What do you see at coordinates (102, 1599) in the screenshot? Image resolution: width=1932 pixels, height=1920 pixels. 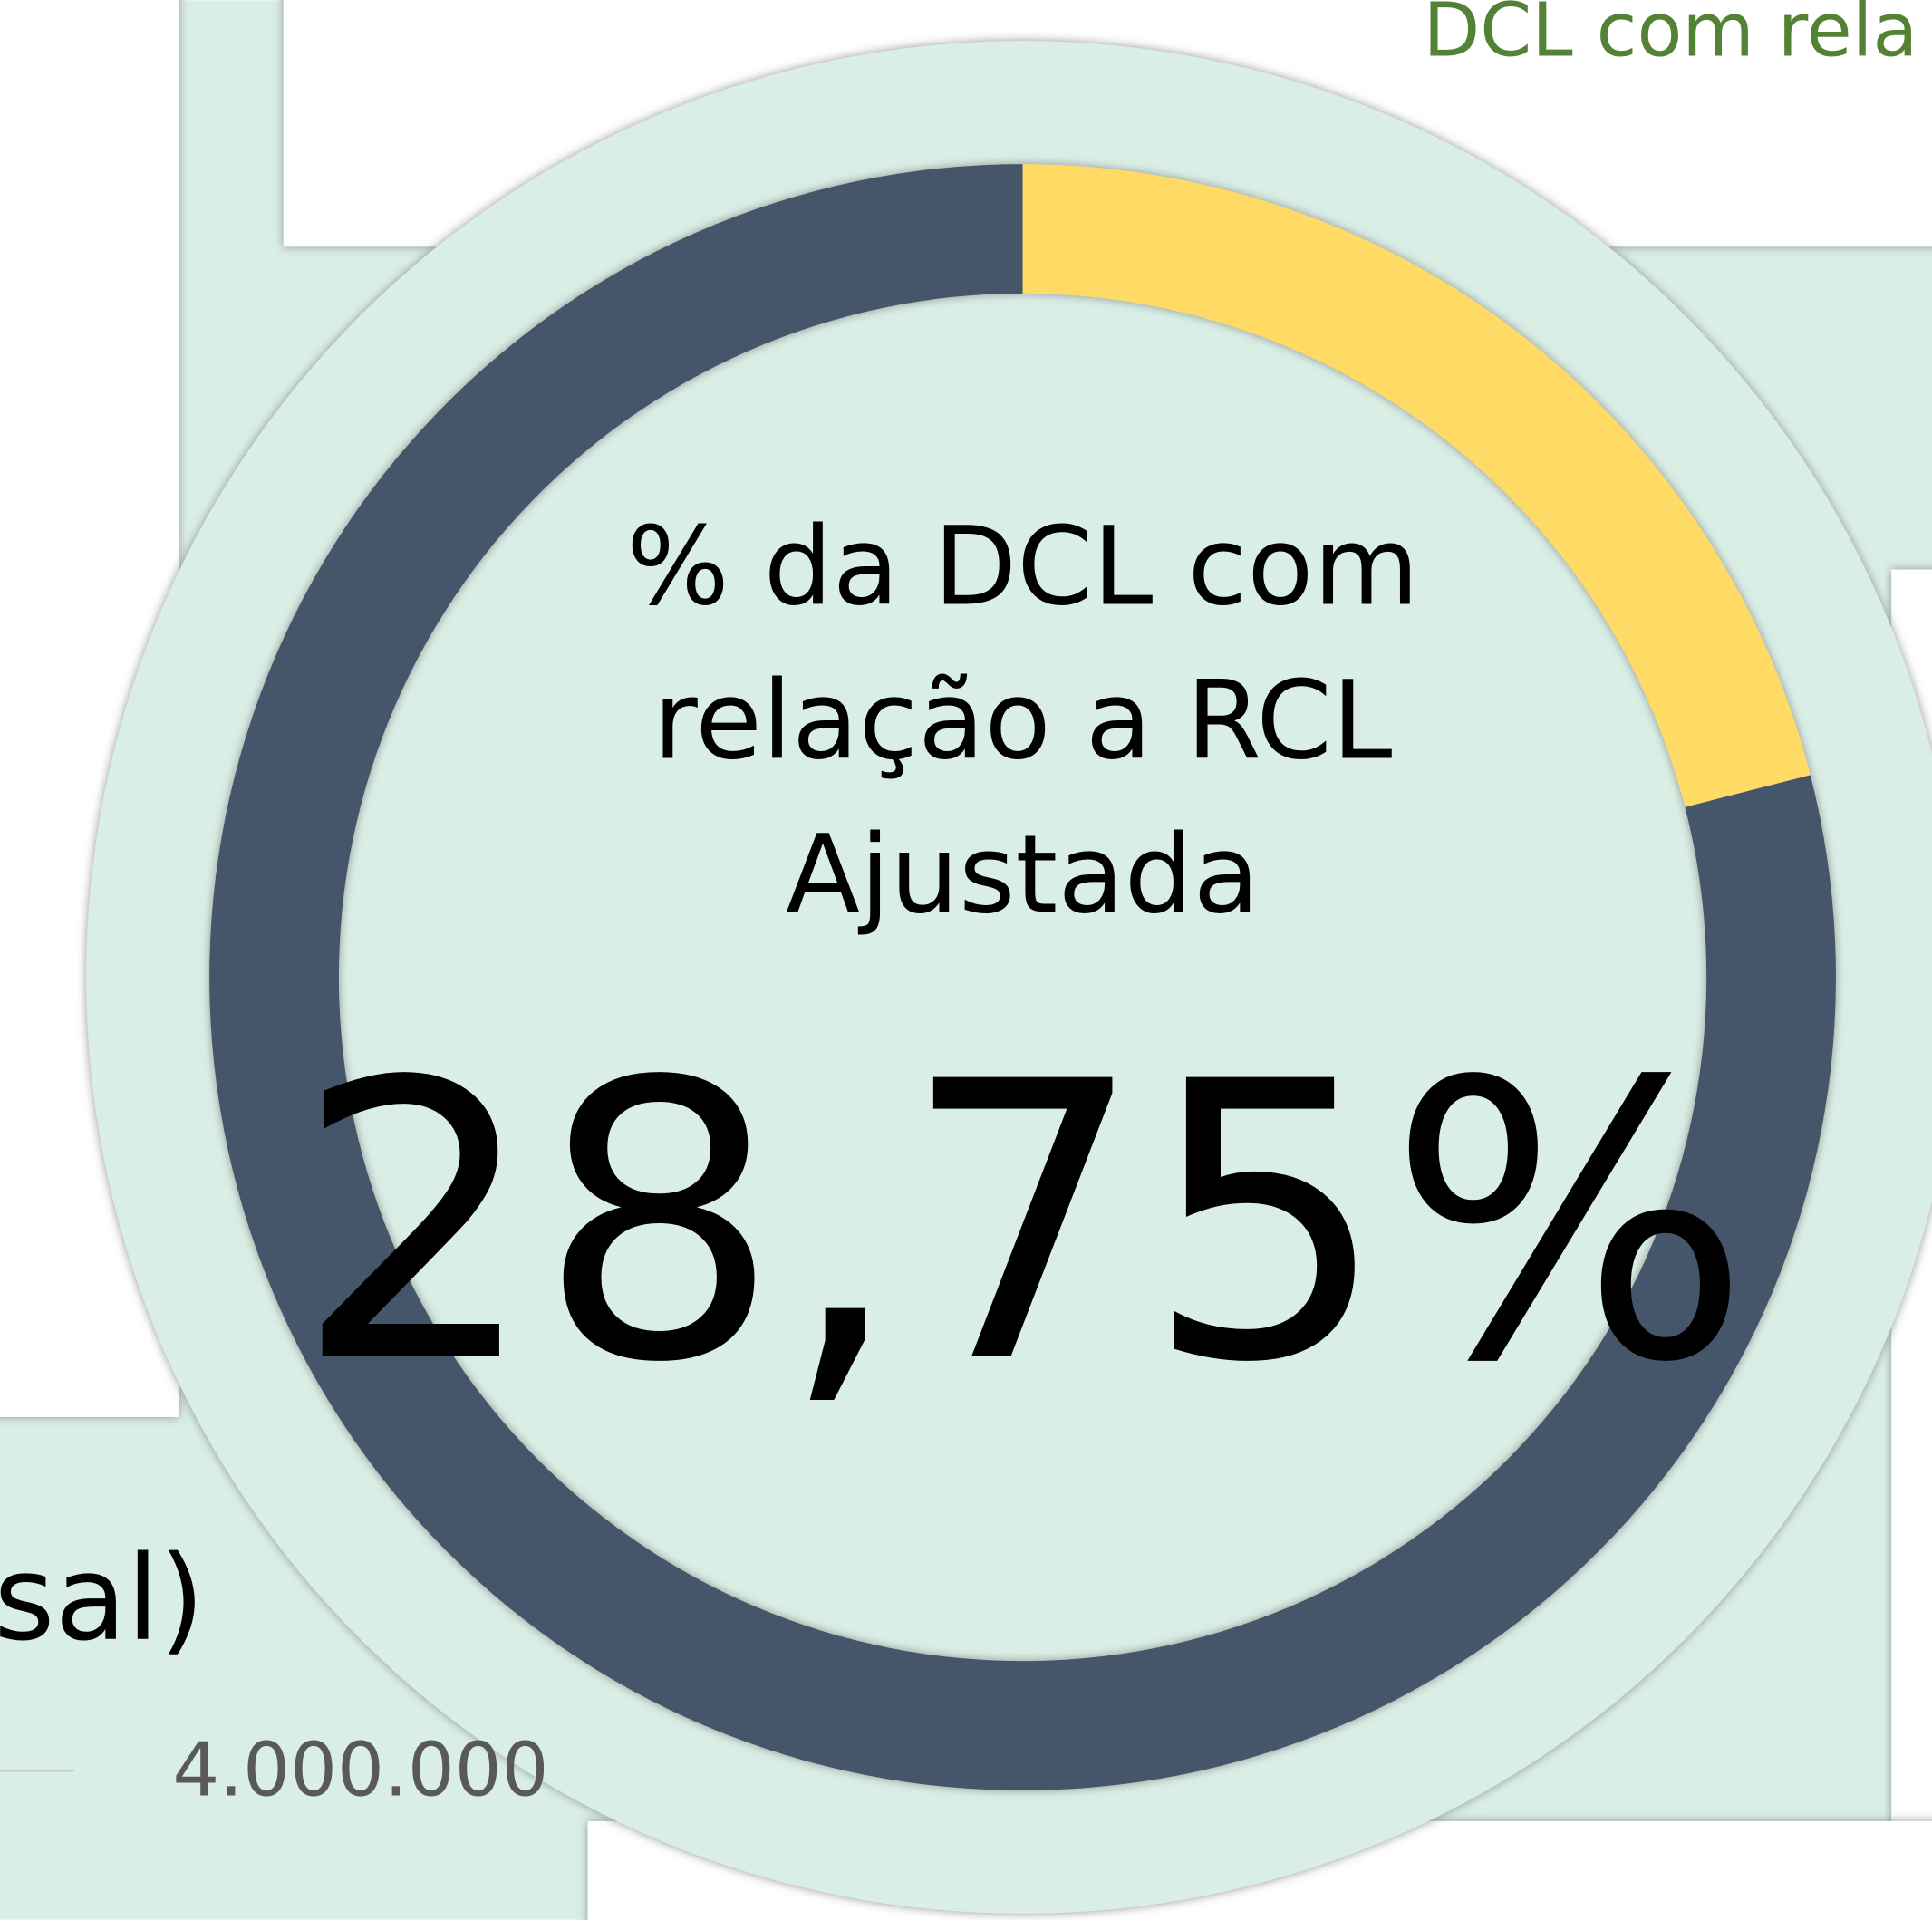 I see `panel-title: sal)` at bounding box center [102, 1599].